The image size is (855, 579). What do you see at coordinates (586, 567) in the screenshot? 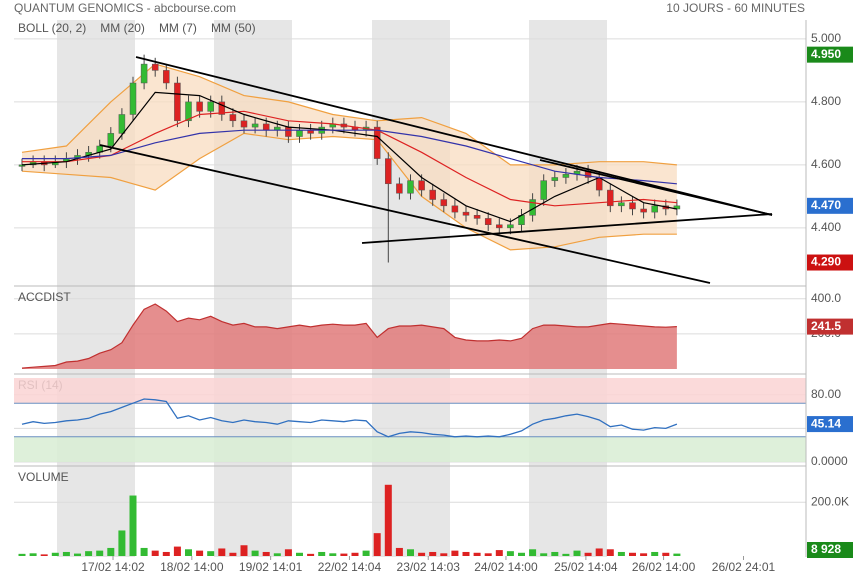
I see `x-tick-label: 25/02 14:04` at bounding box center [586, 567].